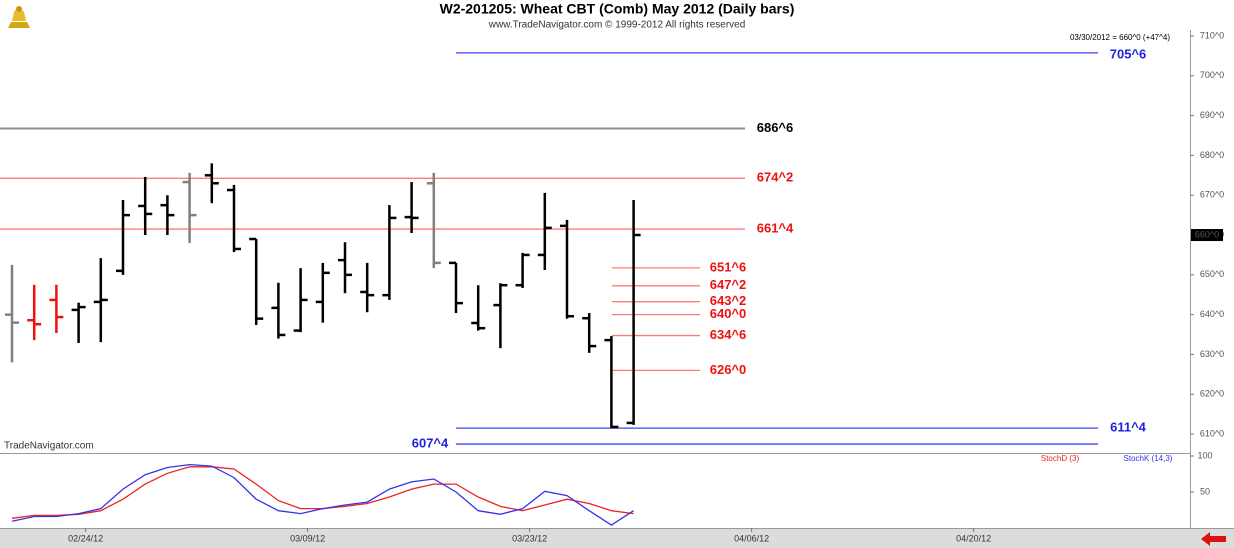  Describe the element at coordinates (1120, 37) in the screenshot. I see `price-note: 03/30/2012 = 660^0 (+47^4)` at that location.